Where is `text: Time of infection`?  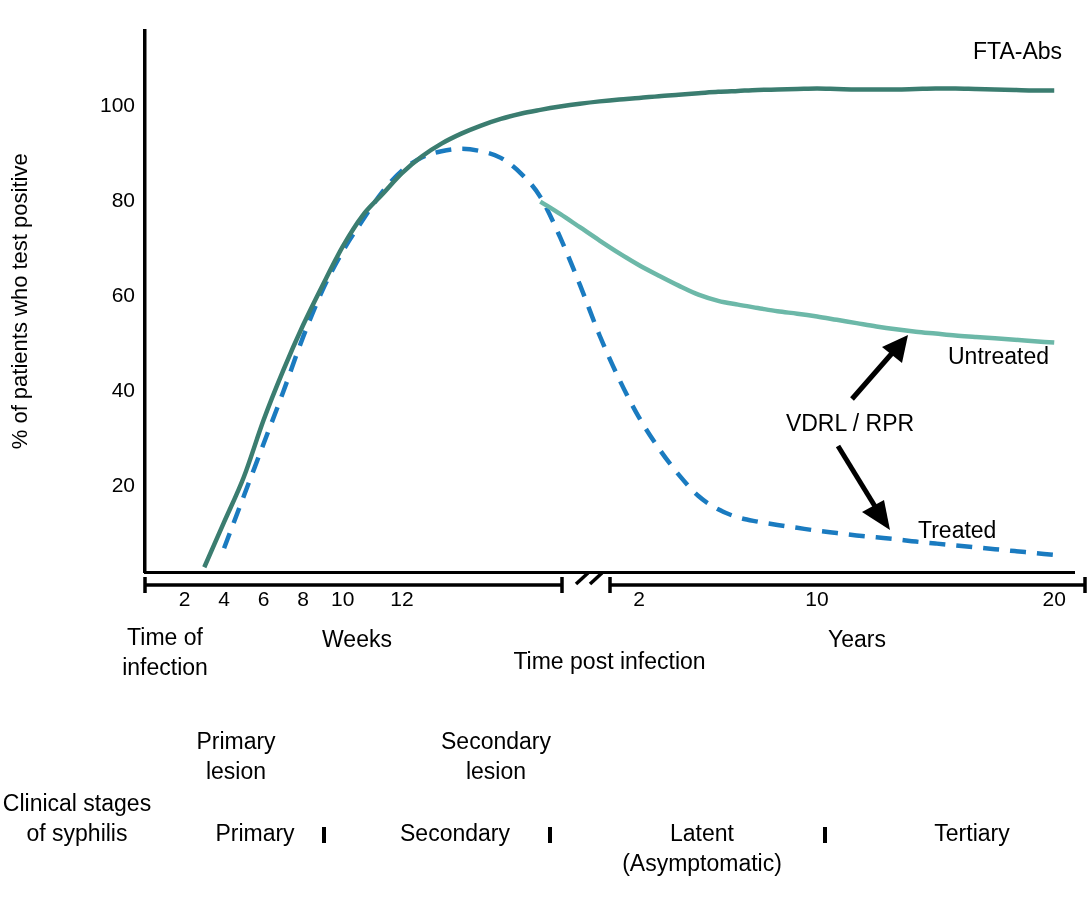
text: Time of infection is located at coordinates (165, 652).